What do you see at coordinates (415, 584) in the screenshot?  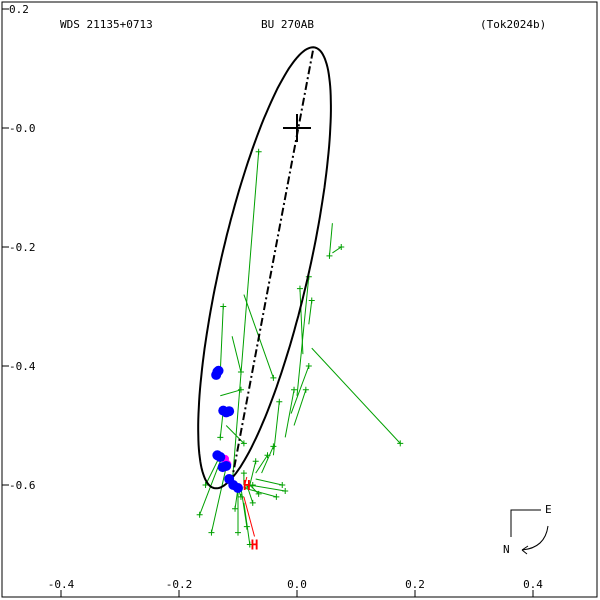 I see `x-tick-label-3: 0.2` at bounding box center [415, 584].